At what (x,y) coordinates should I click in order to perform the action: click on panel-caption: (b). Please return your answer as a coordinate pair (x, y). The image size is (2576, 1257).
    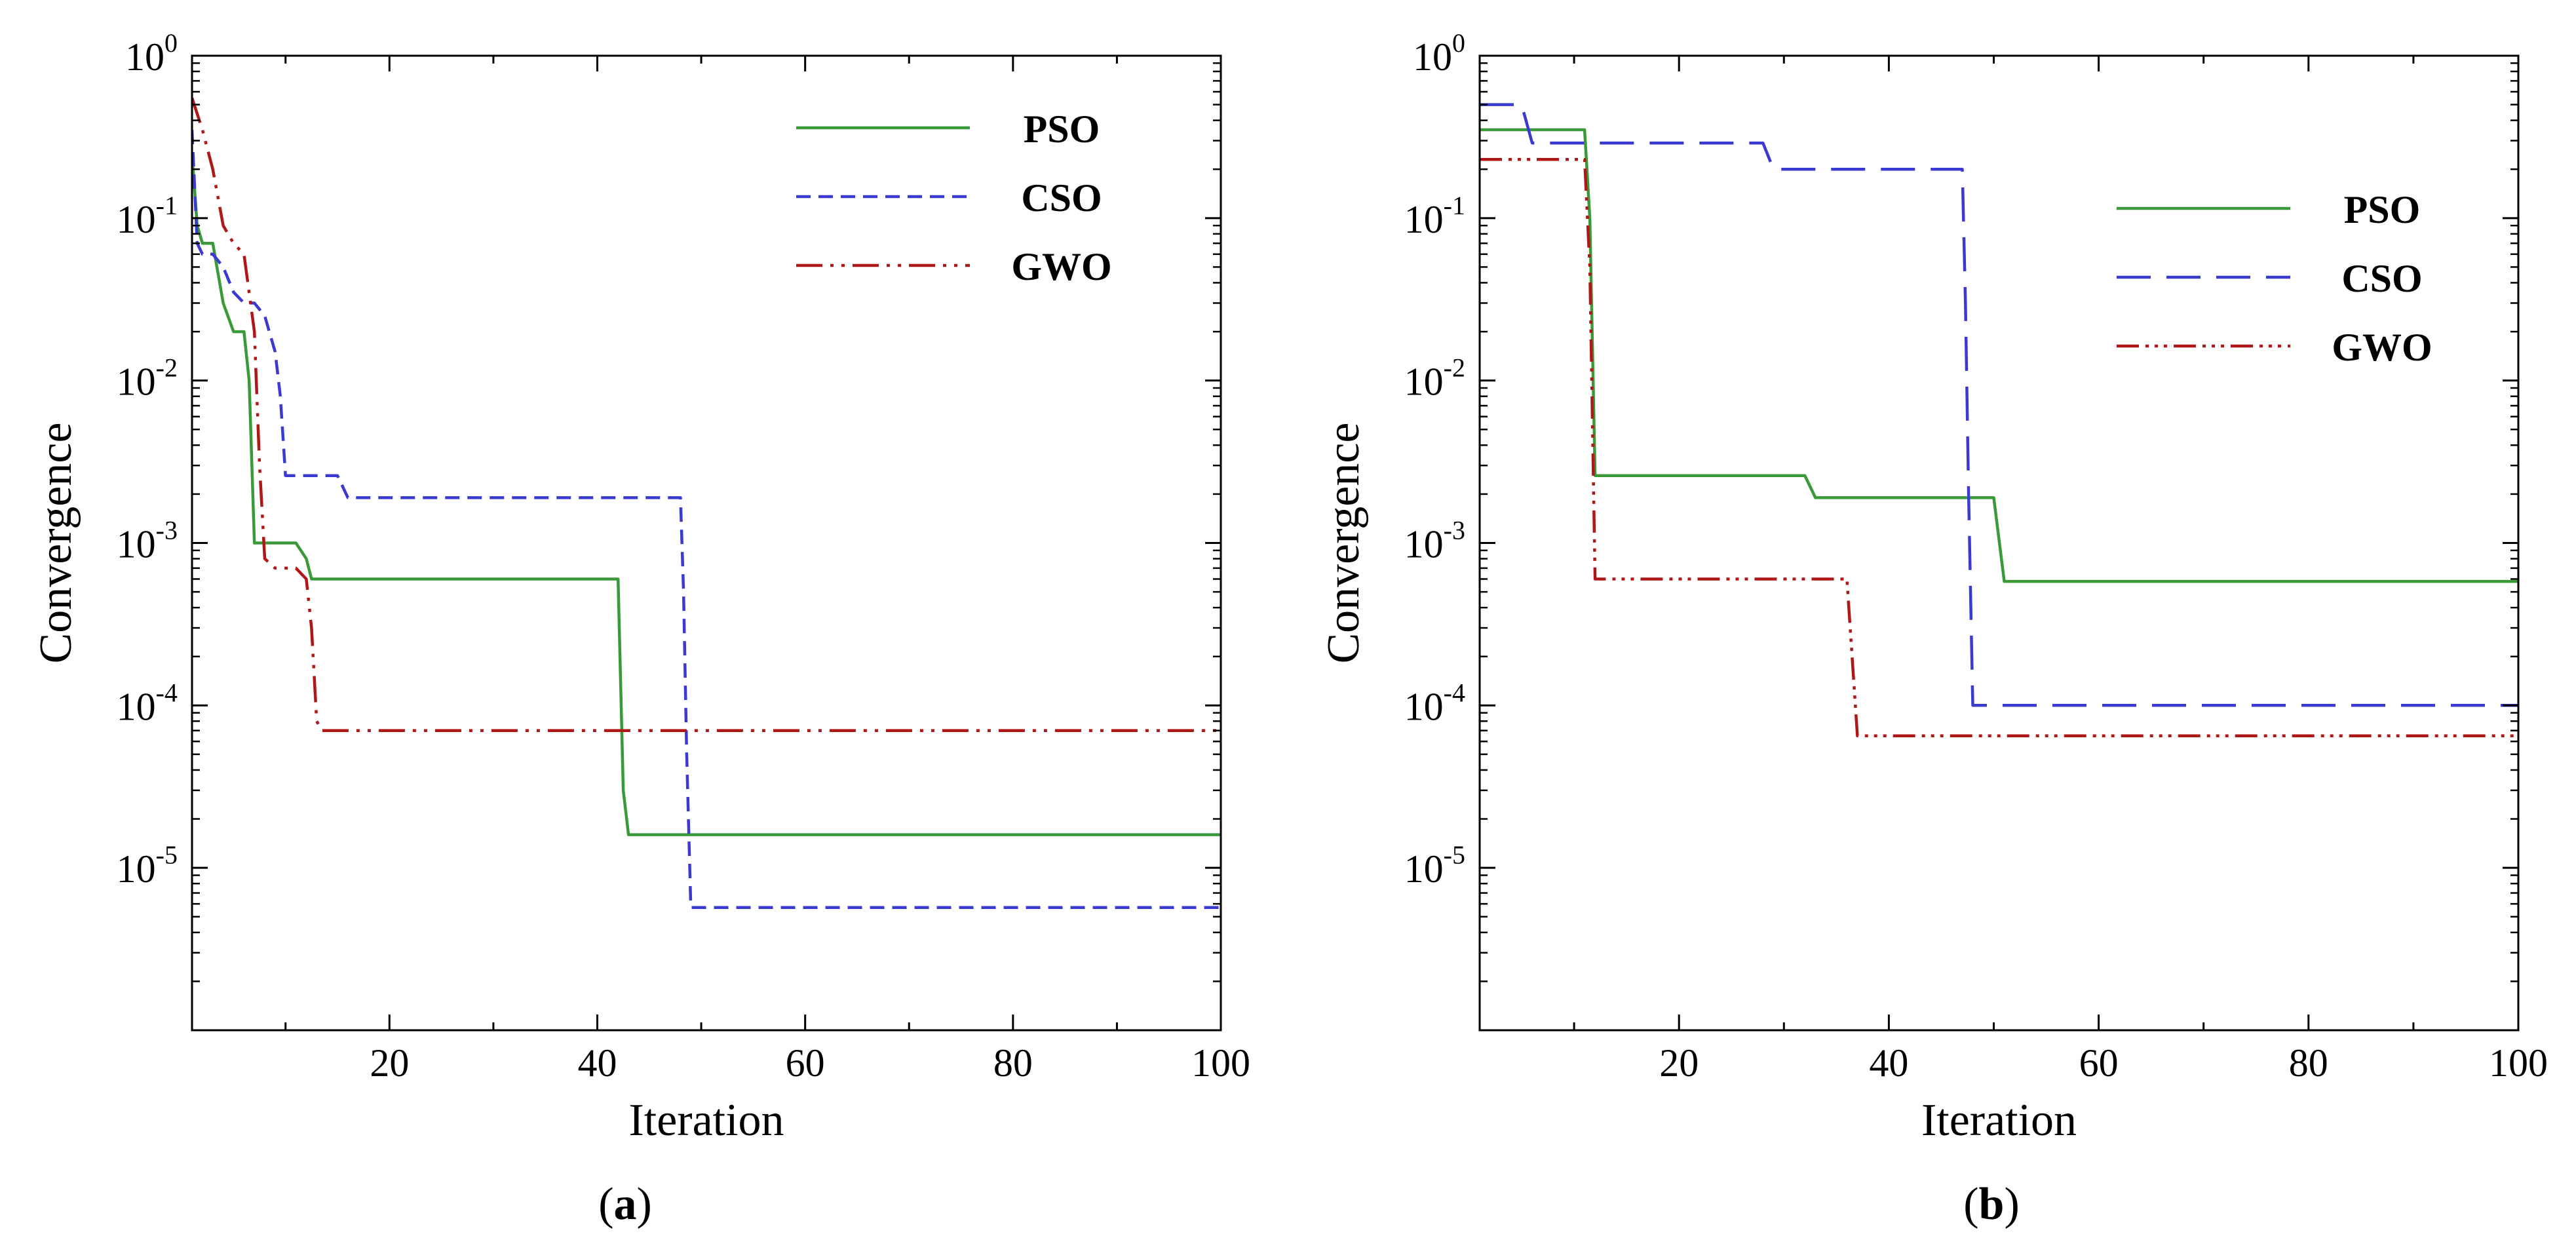
    Looking at the image, I should click on (1991, 1204).